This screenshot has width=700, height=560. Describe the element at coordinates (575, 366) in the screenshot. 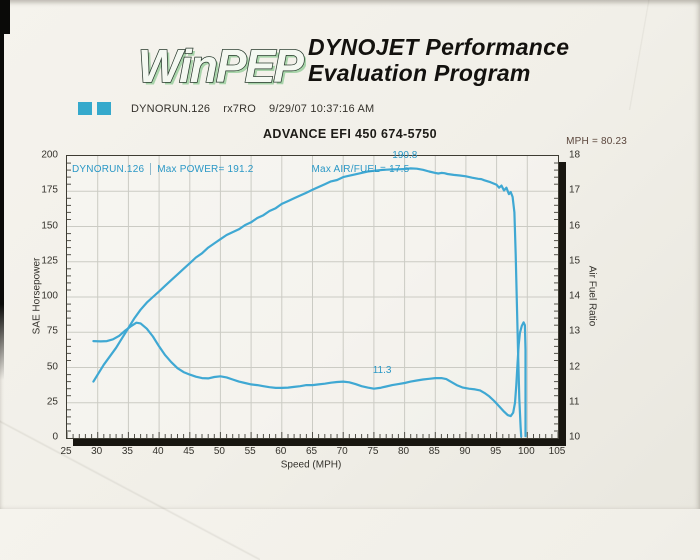

I see `y-right-tick-12: 12` at that location.